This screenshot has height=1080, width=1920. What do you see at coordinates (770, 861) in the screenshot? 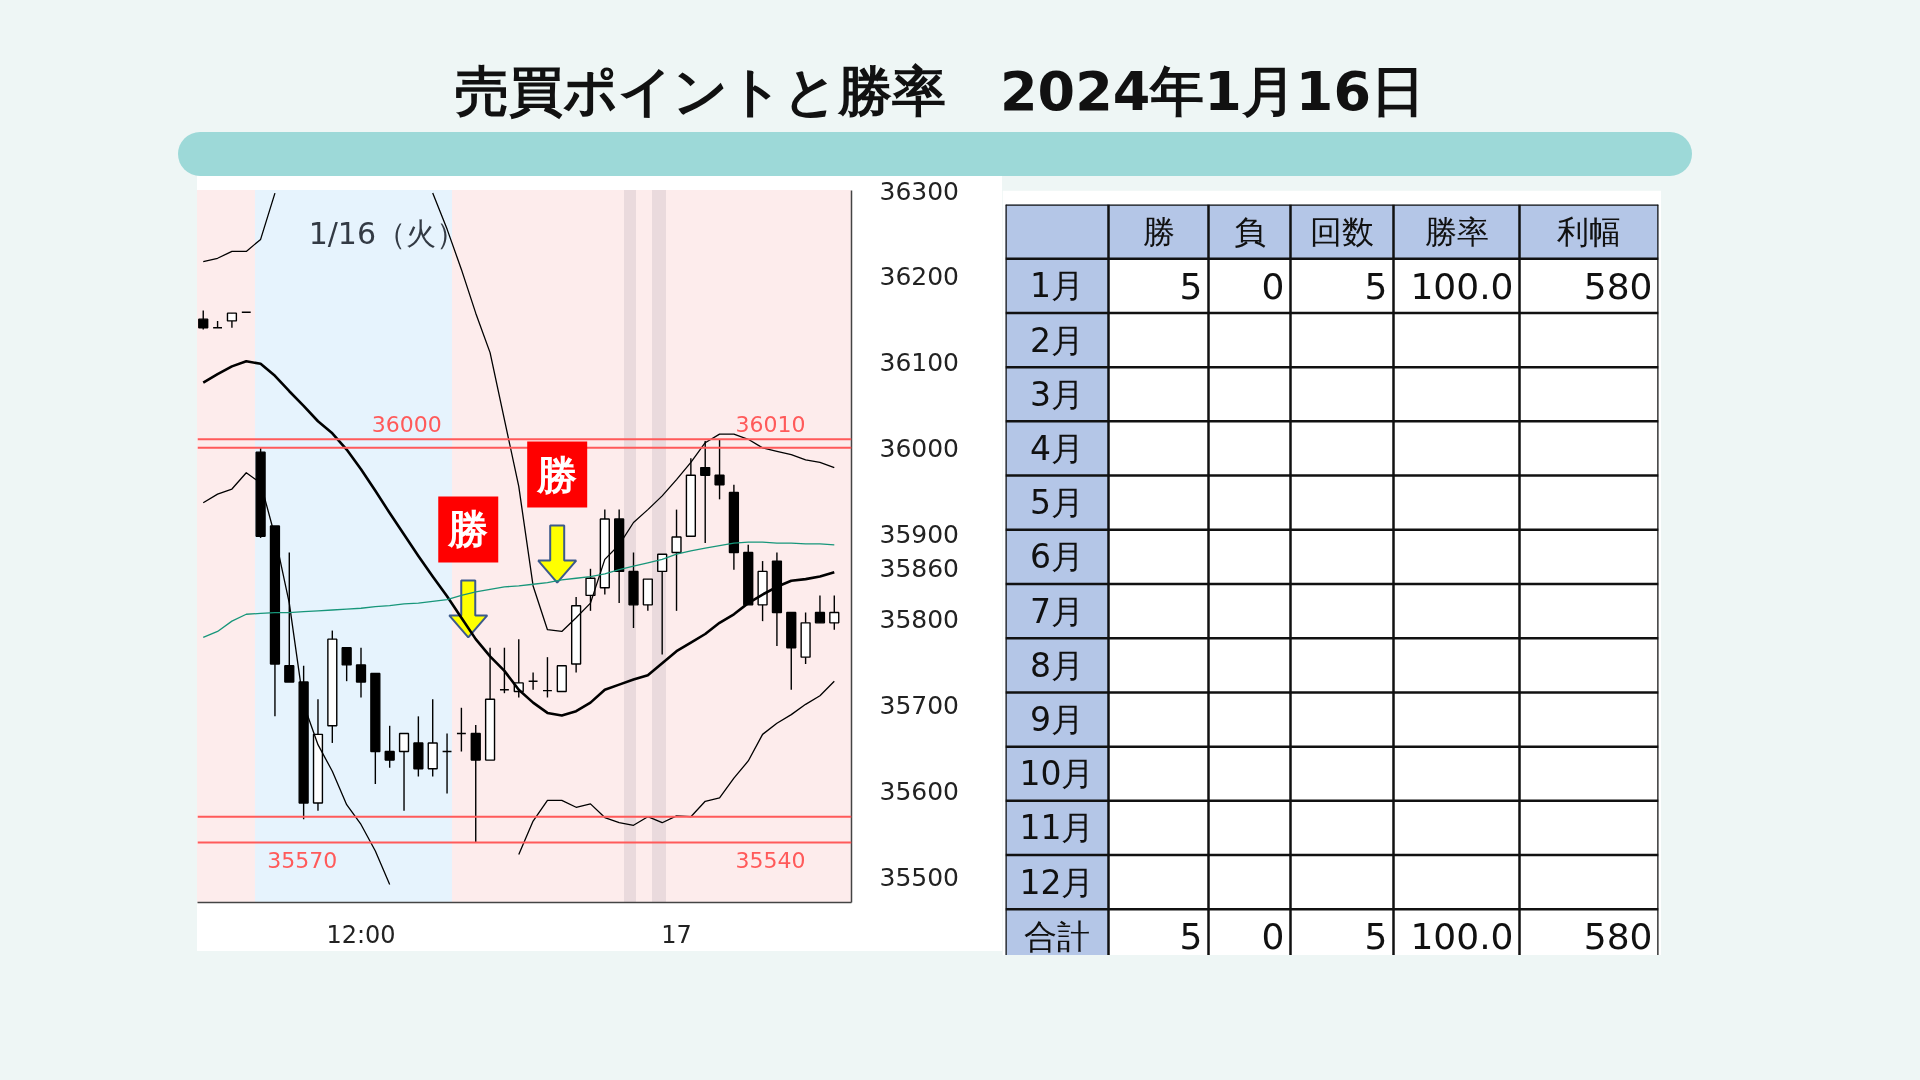
I see `ref-line-label: 35540` at bounding box center [770, 861].